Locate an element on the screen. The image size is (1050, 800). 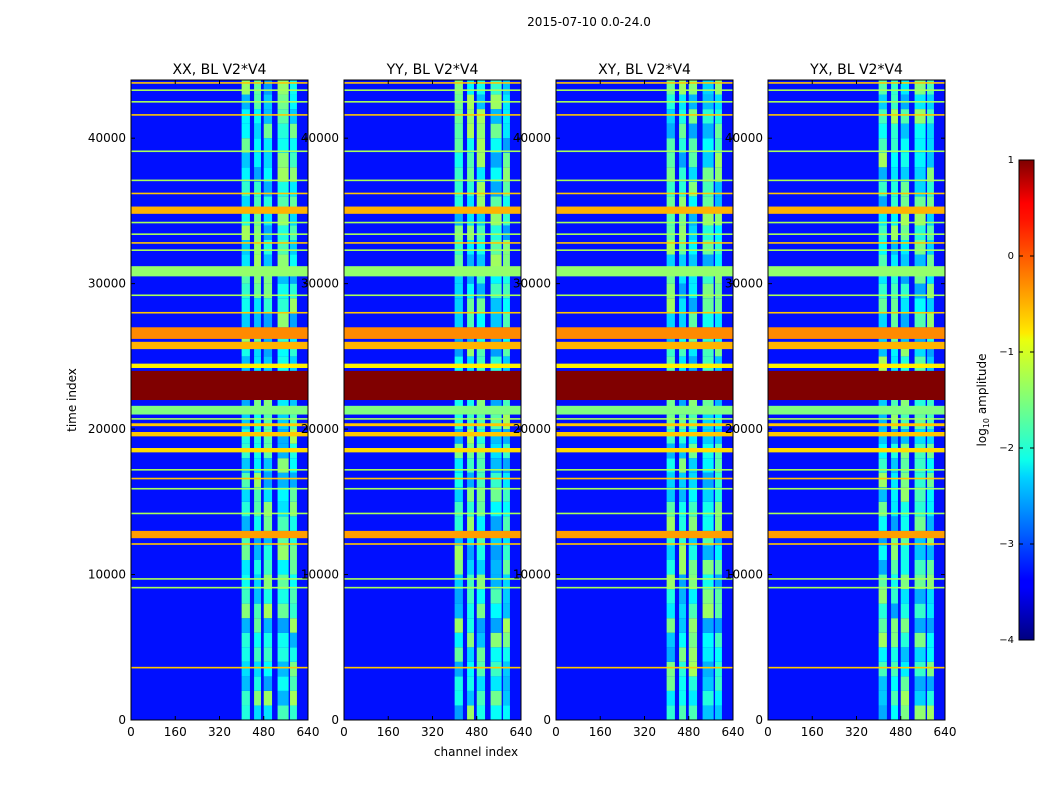
panel-title: YX, BL V2*V4 is located at coordinates (856, 70).